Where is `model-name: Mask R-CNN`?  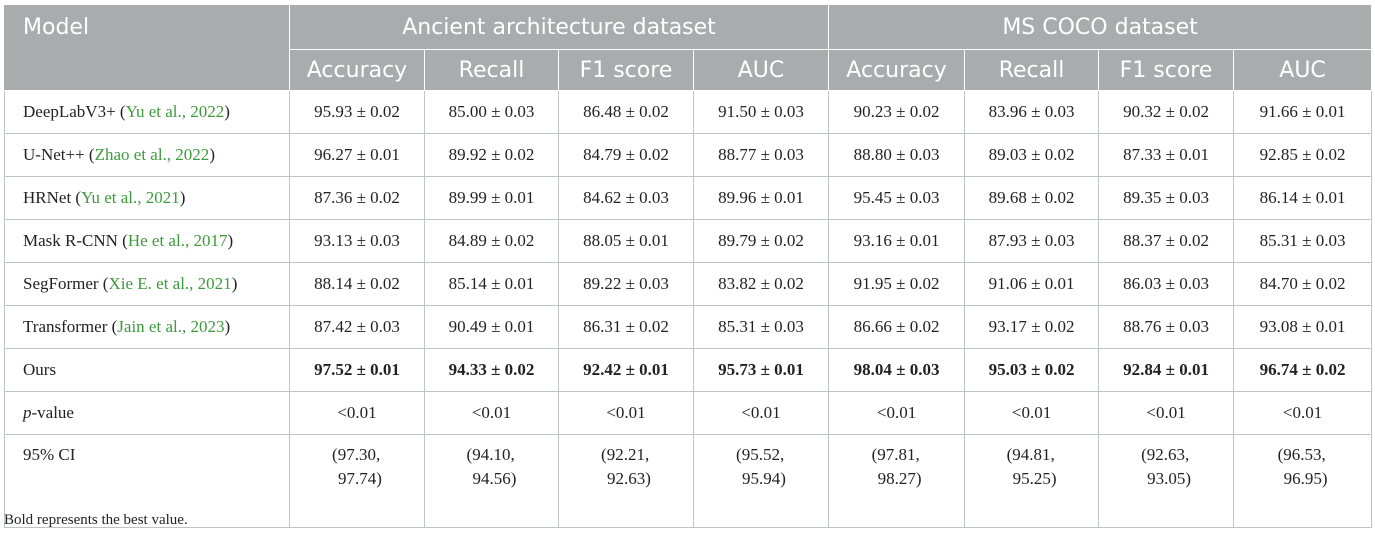
model-name: Mask R-CNN is located at coordinates (70, 240).